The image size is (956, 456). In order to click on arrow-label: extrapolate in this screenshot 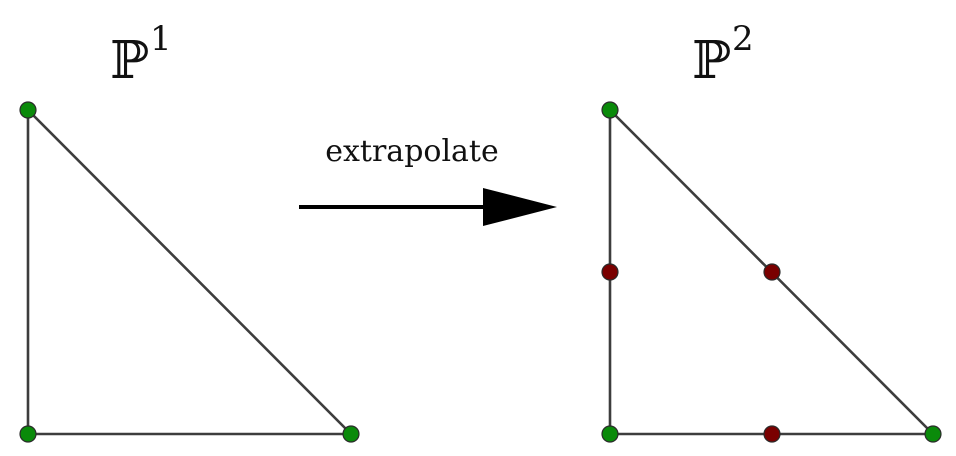, I will do `click(412, 151)`.